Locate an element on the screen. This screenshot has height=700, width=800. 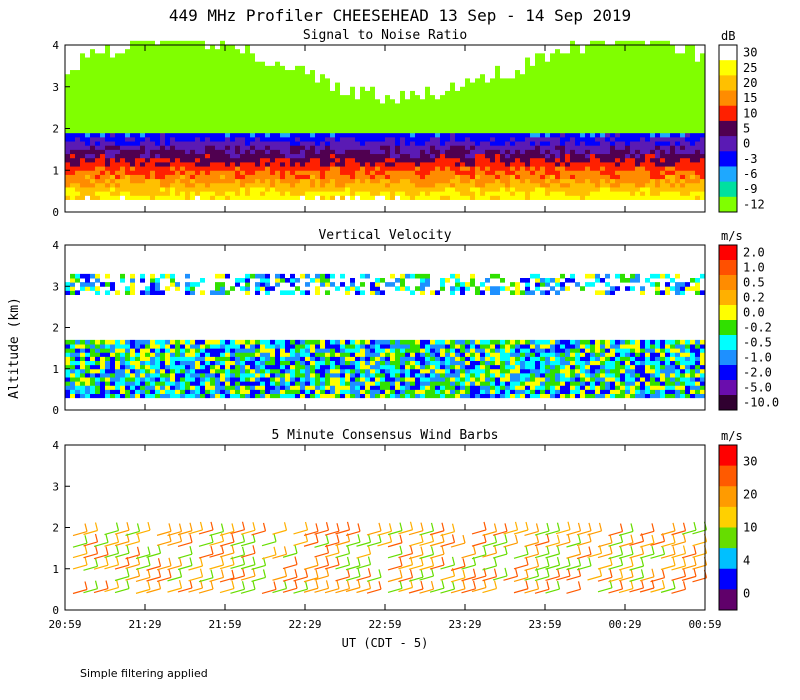
x-tick-label: 23:59 is located at coordinates (544, 624).